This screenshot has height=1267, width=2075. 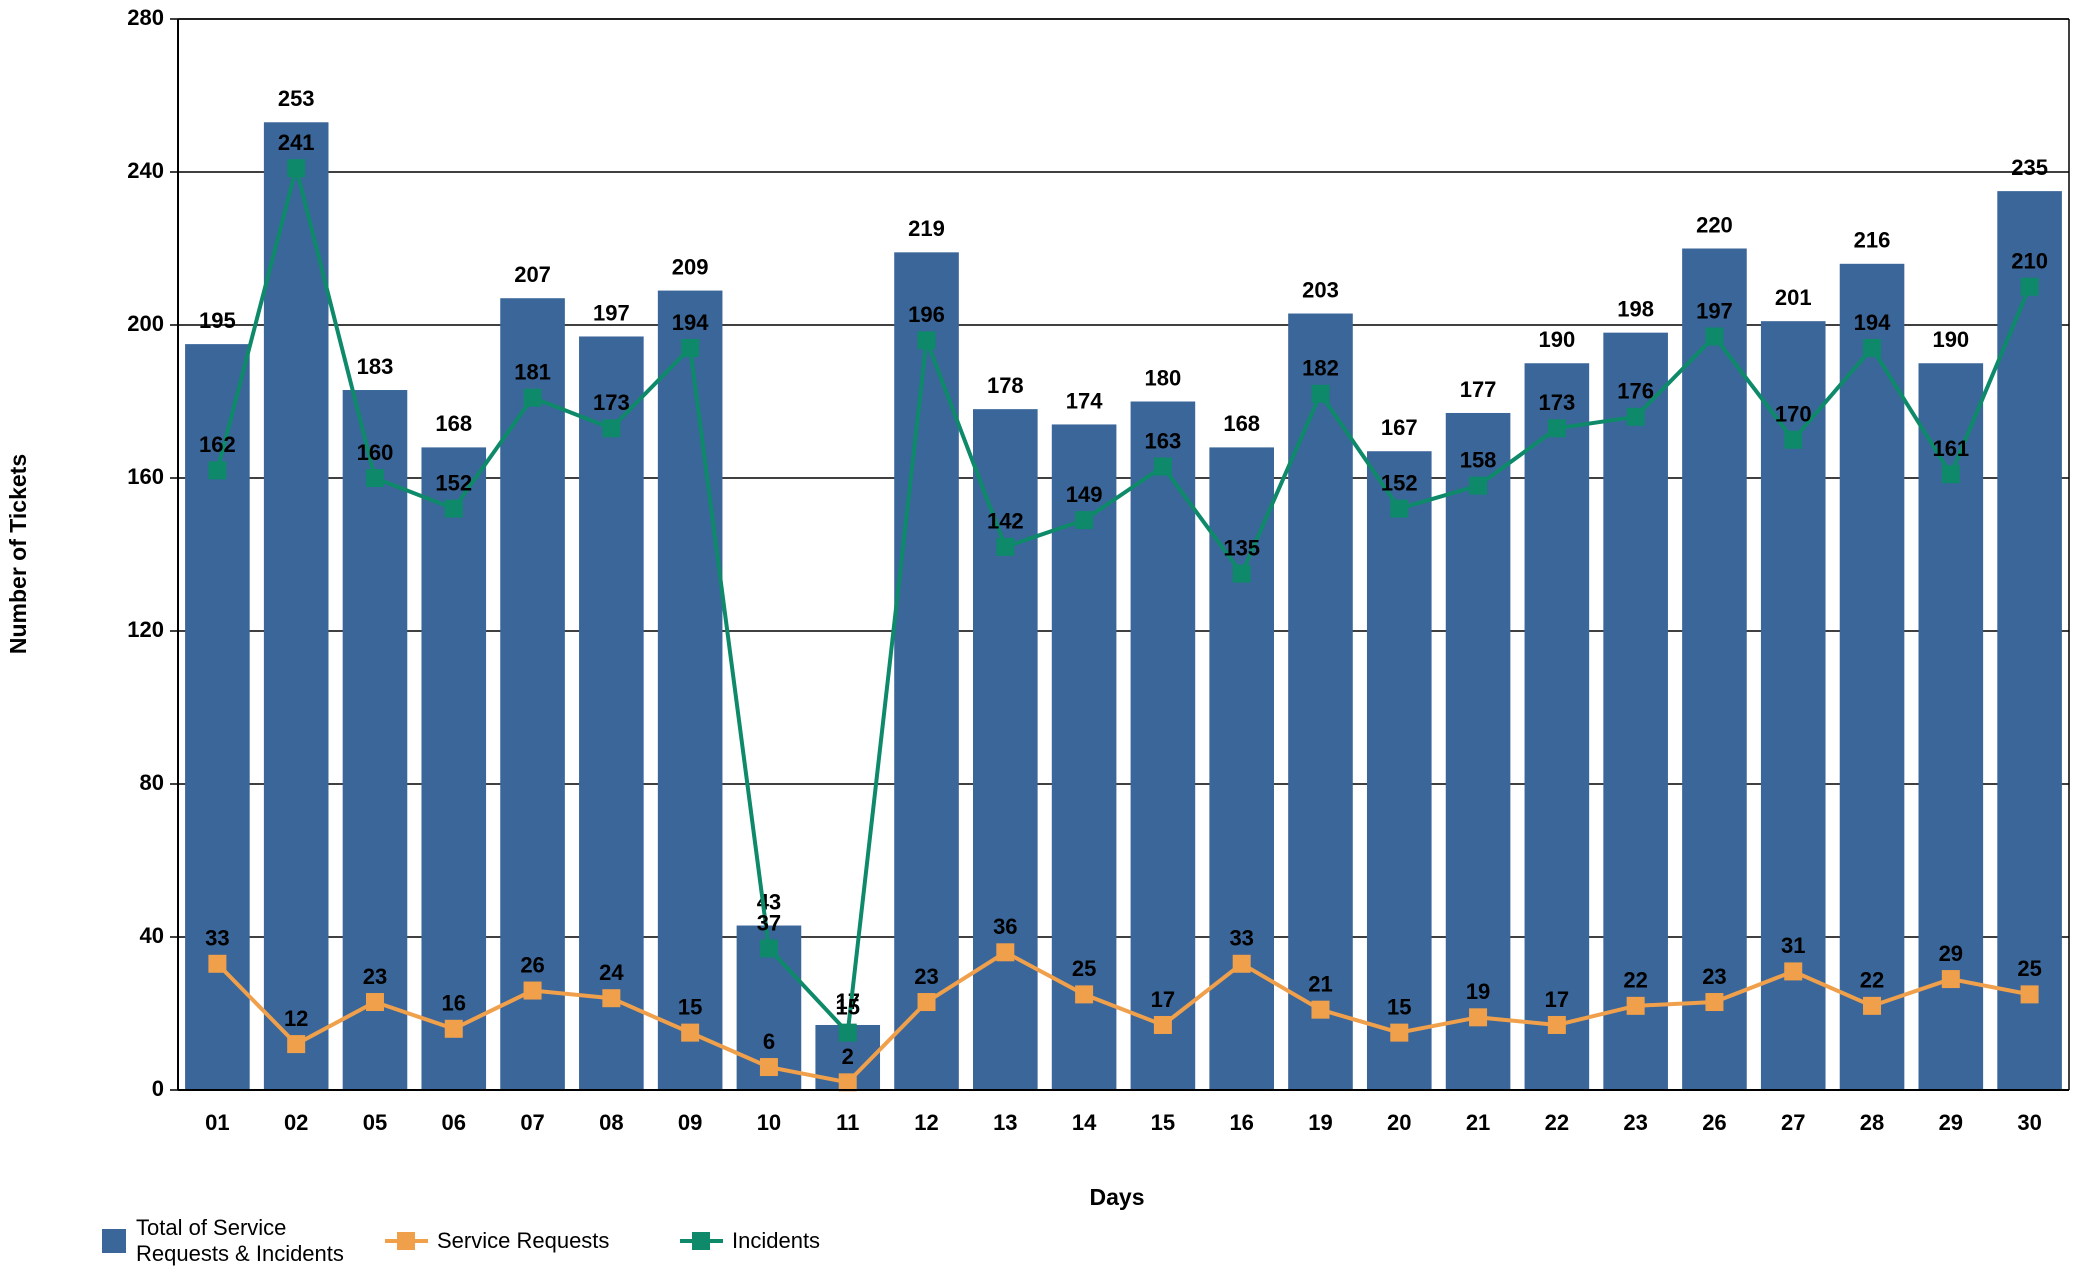 What do you see at coordinates (1163, 999) in the screenshot?
I see `line-value-label: 17` at bounding box center [1163, 999].